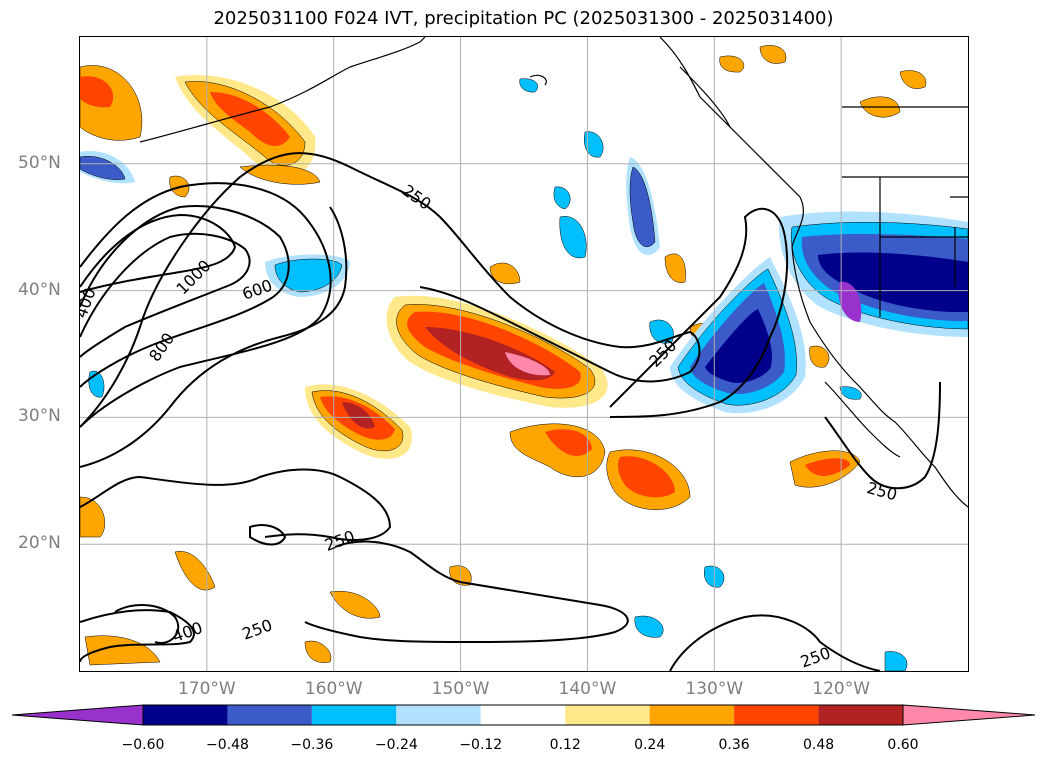  Describe the element at coordinates (903, 745) in the screenshot. I see `colorbar-tick-label: 0.60` at that location.